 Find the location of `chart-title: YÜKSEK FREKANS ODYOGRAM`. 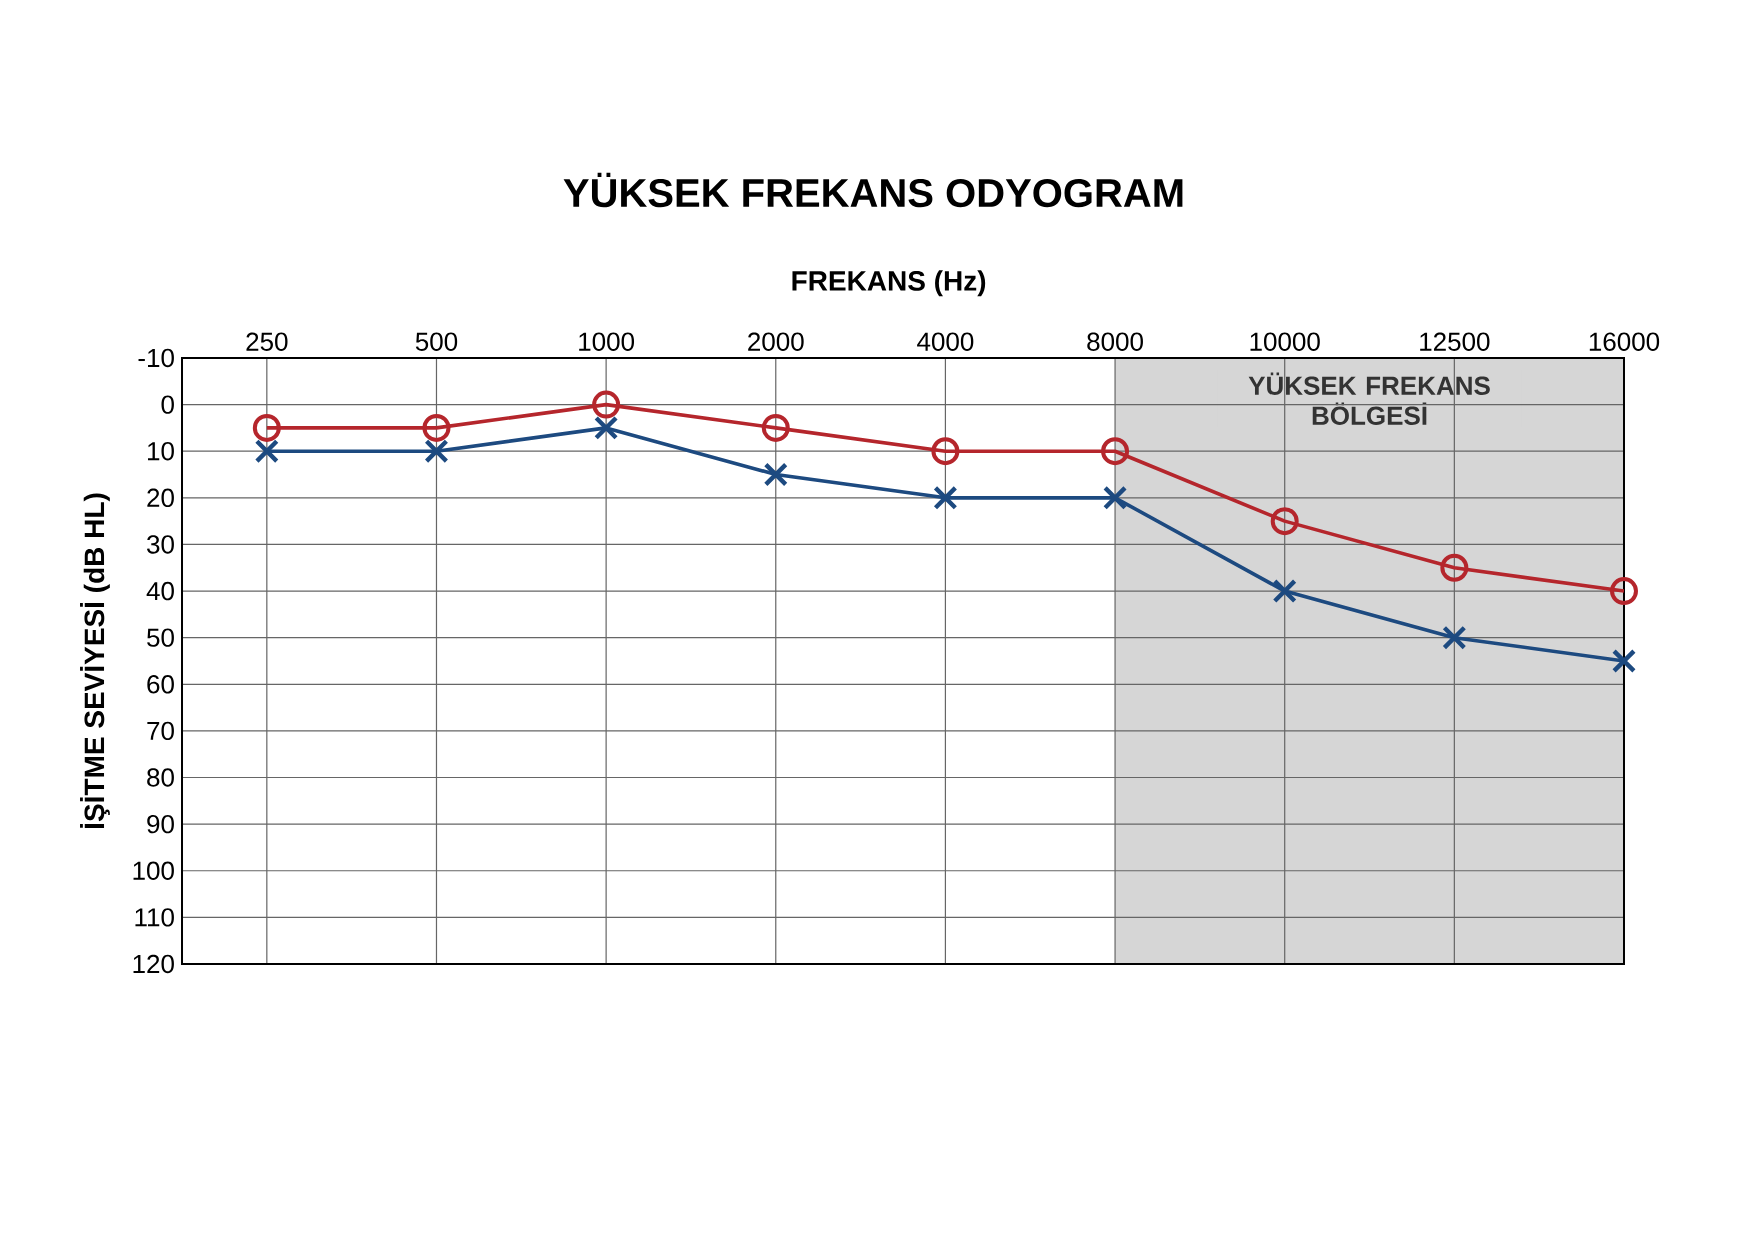

chart-title: YÜKSEK FREKANS ODYOGRAM is located at coordinates (873, 190).